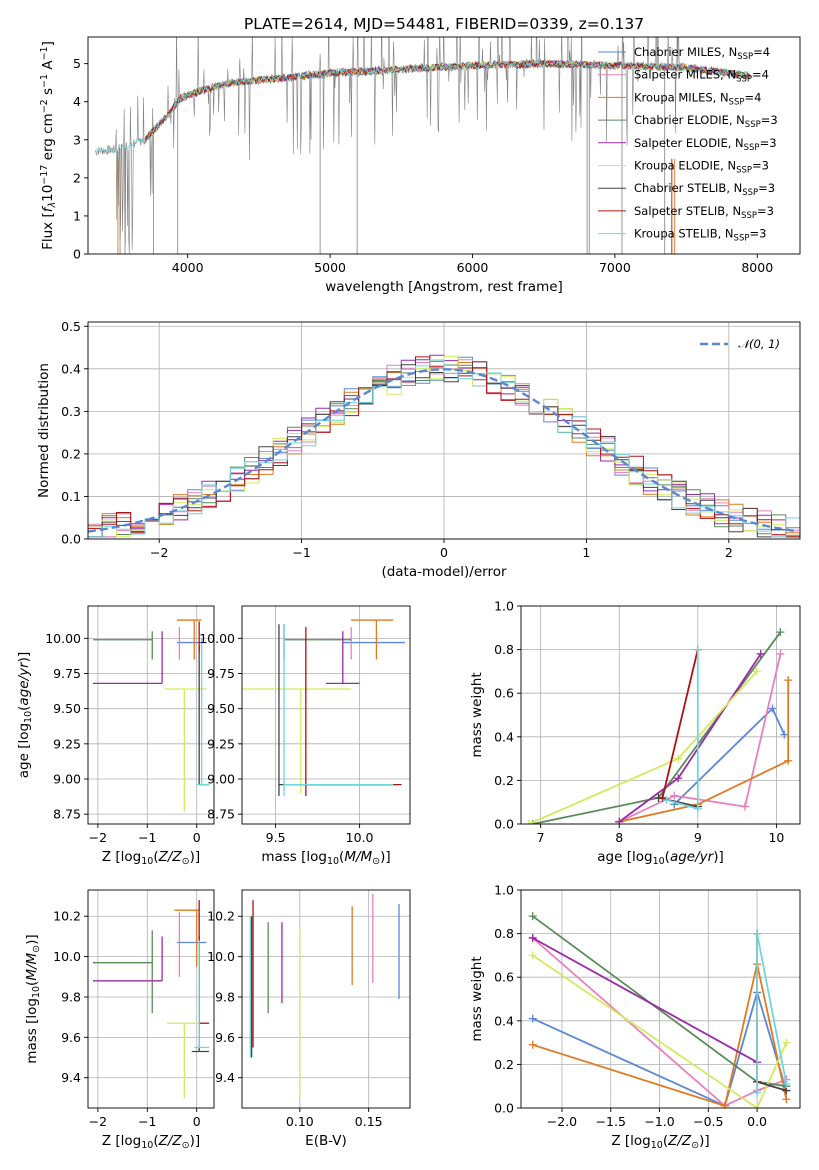  Describe the element at coordinates (221, 708) in the screenshot. I see `y-tick-label: 9.50` at that location.